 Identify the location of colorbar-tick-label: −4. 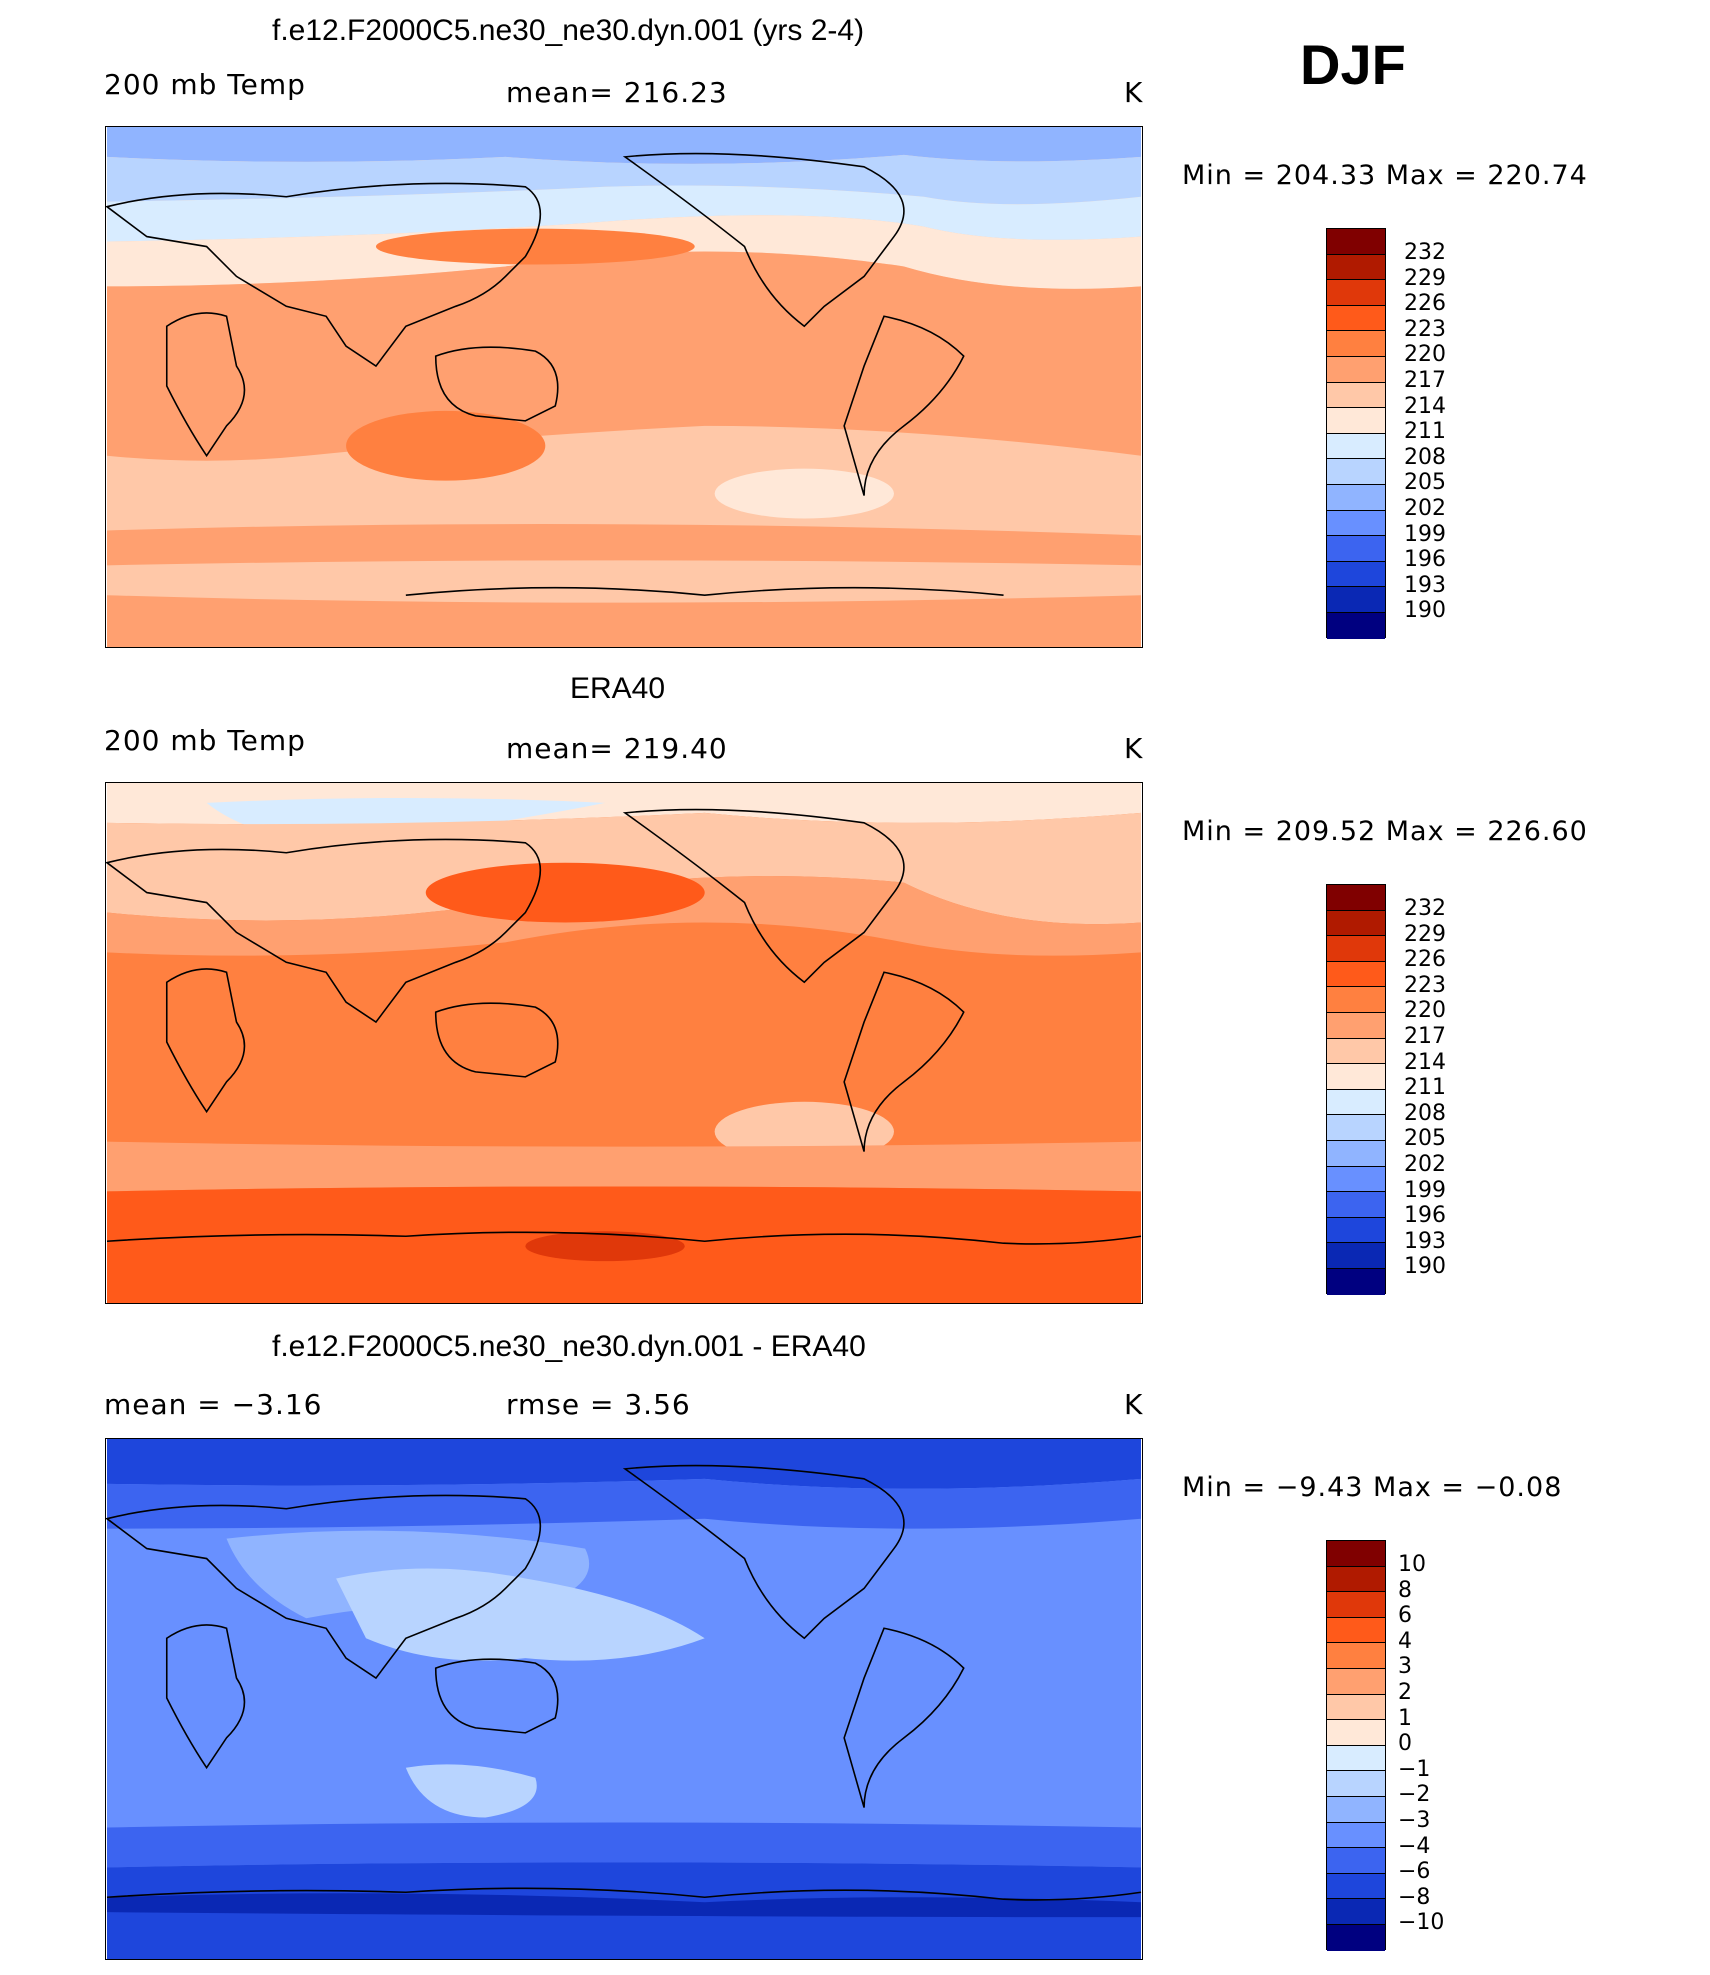
(1414, 1846).